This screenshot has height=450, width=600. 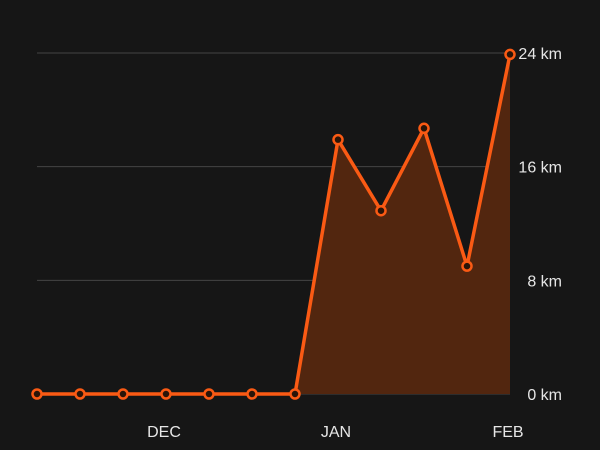 I want to click on x-tick-label: JAN, so click(x=336, y=432).